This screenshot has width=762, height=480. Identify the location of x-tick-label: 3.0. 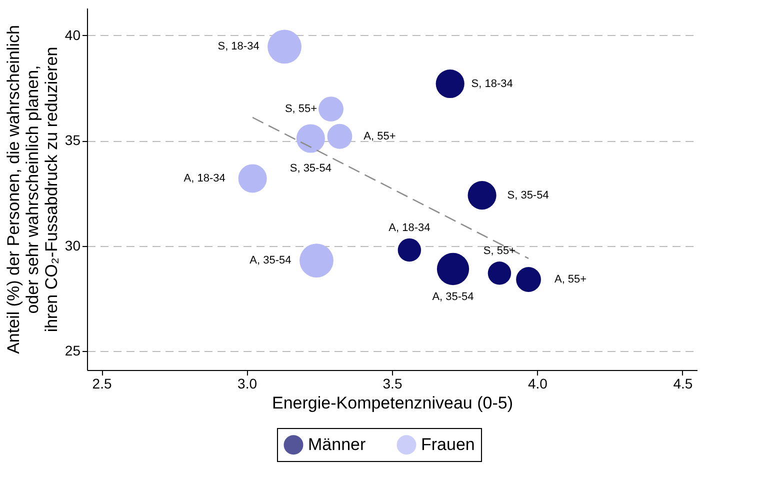
(248, 384).